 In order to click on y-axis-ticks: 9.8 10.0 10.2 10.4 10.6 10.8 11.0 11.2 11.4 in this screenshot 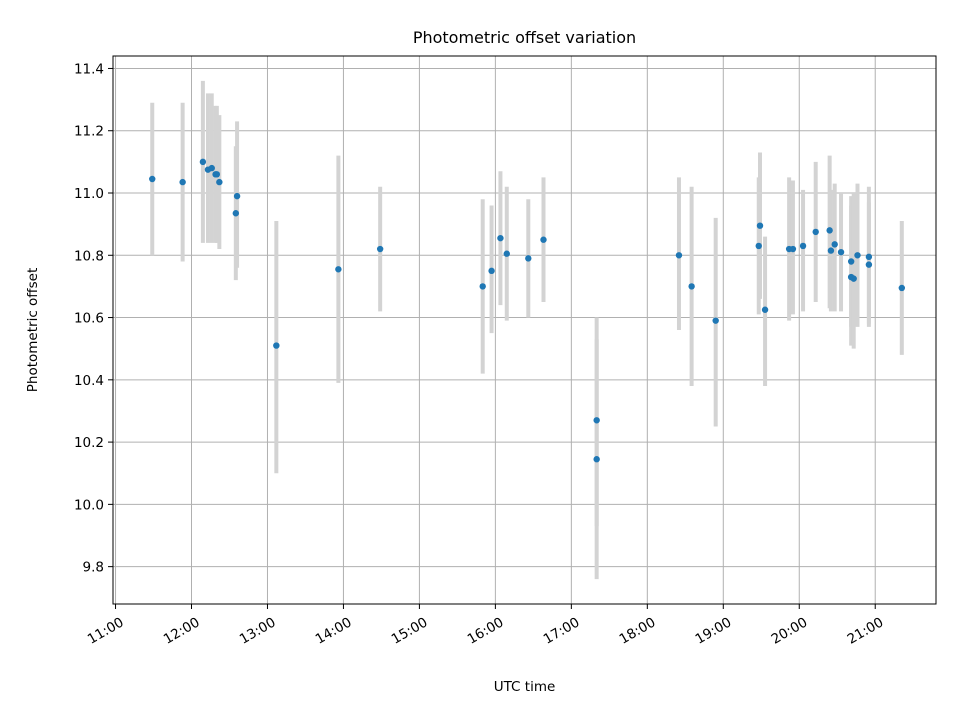, I will do `click(93, 318)`.